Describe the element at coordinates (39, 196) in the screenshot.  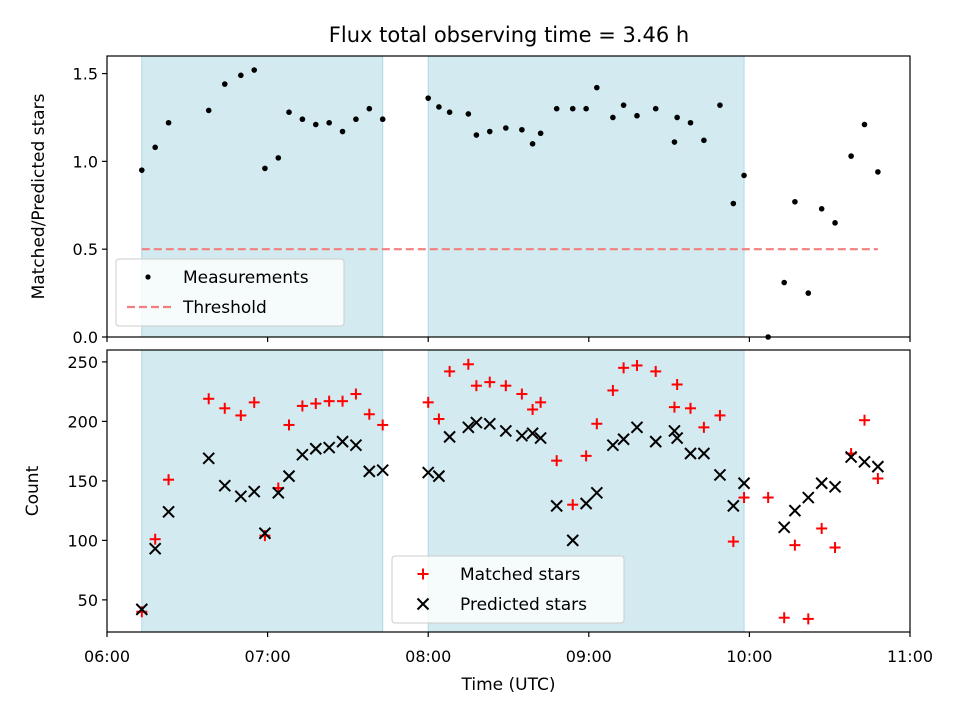
I see `ratio-y-axis-label: Matched/Predicted stars` at that location.